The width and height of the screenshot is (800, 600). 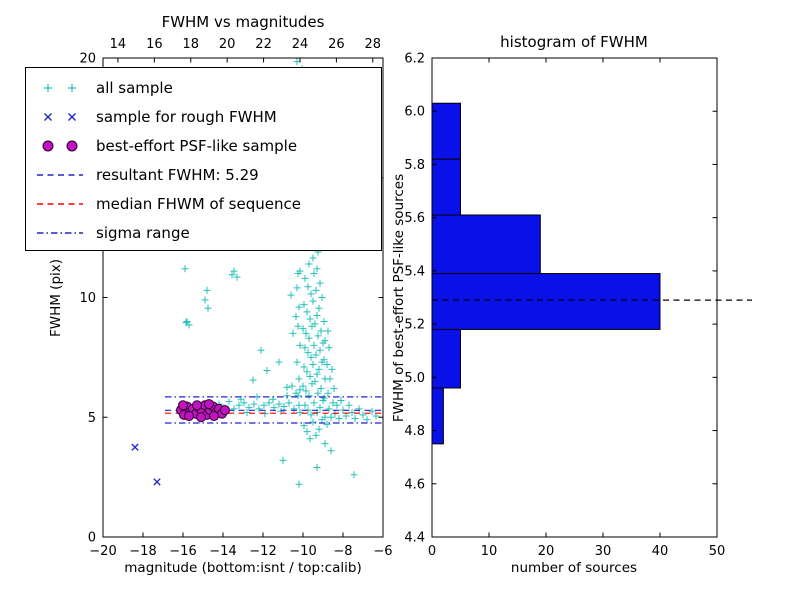 What do you see at coordinates (92, 418) in the screenshot?
I see `tick-label: 5` at bounding box center [92, 418].